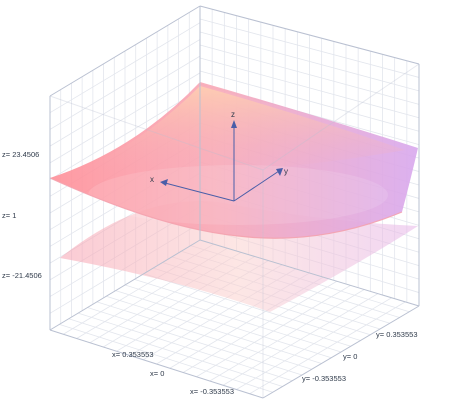  Describe the element at coordinates (157, 373) in the screenshot. I see `x-tick-label-2: x= 0` at that location.